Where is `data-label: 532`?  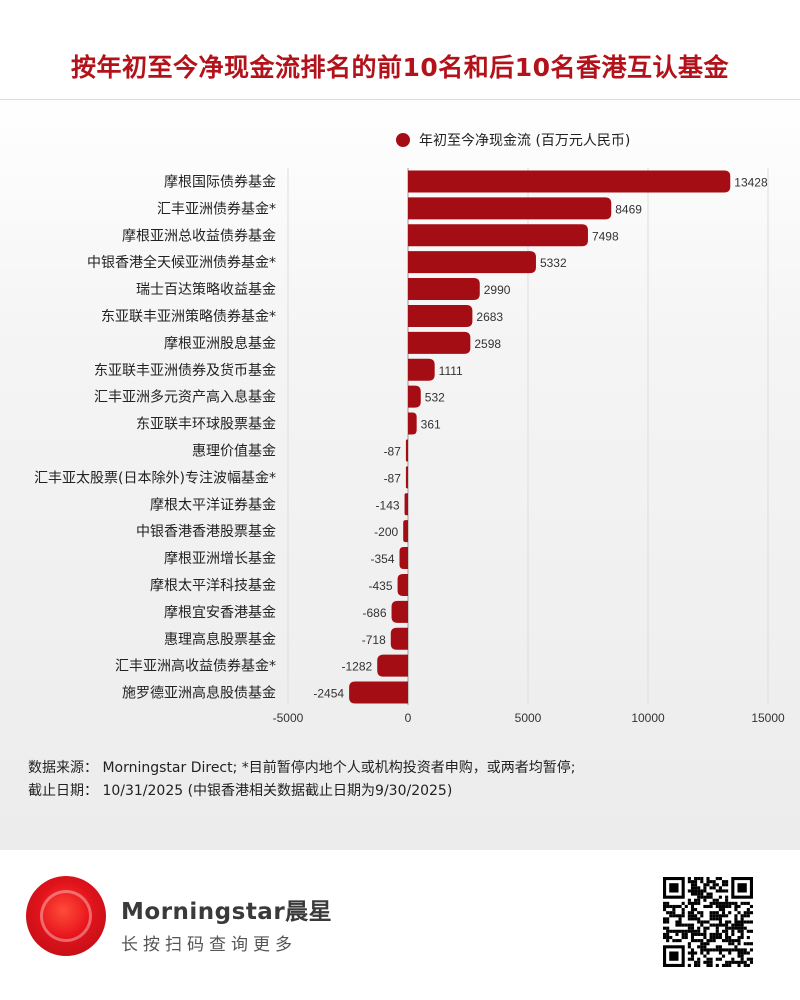 data-label: 532 is located at coordinates (435, 398).